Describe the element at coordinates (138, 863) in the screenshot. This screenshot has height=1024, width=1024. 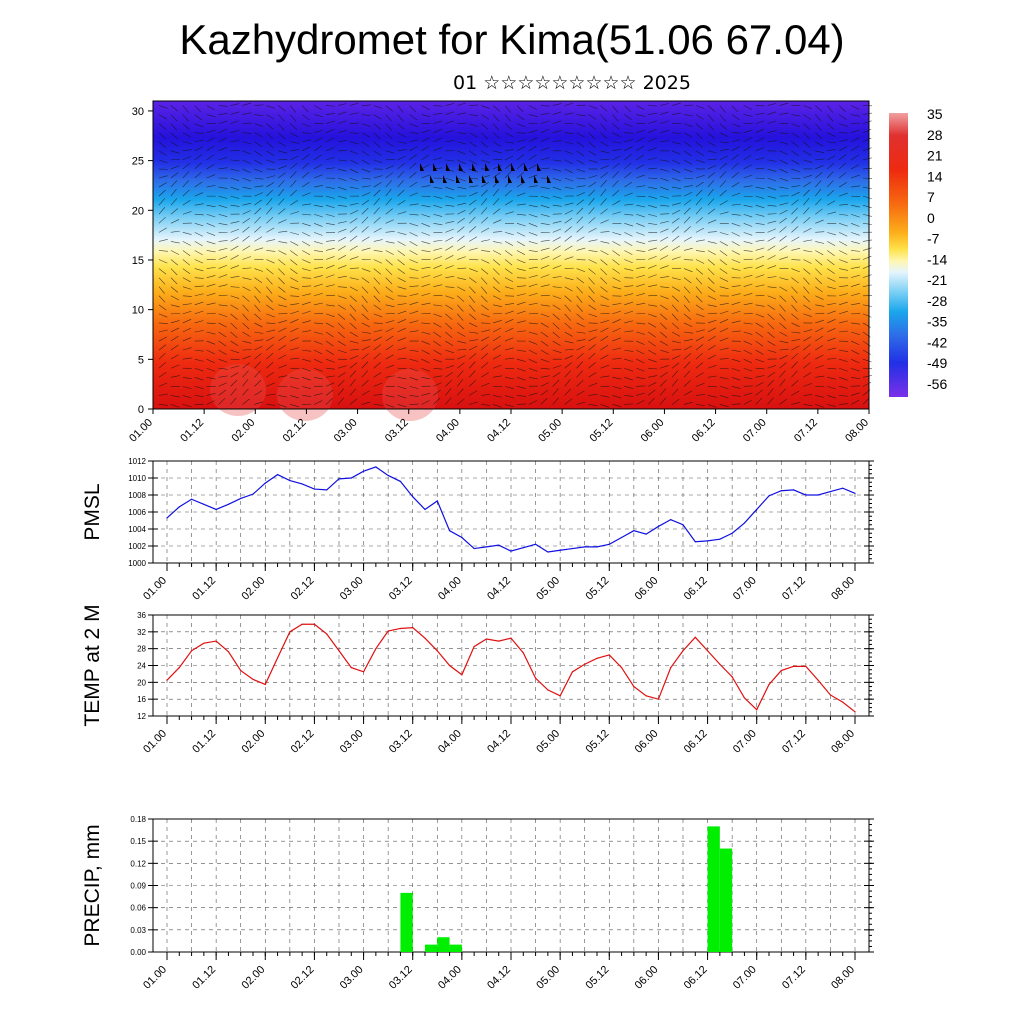
I see `y-tick-label: 0.12` at that location.